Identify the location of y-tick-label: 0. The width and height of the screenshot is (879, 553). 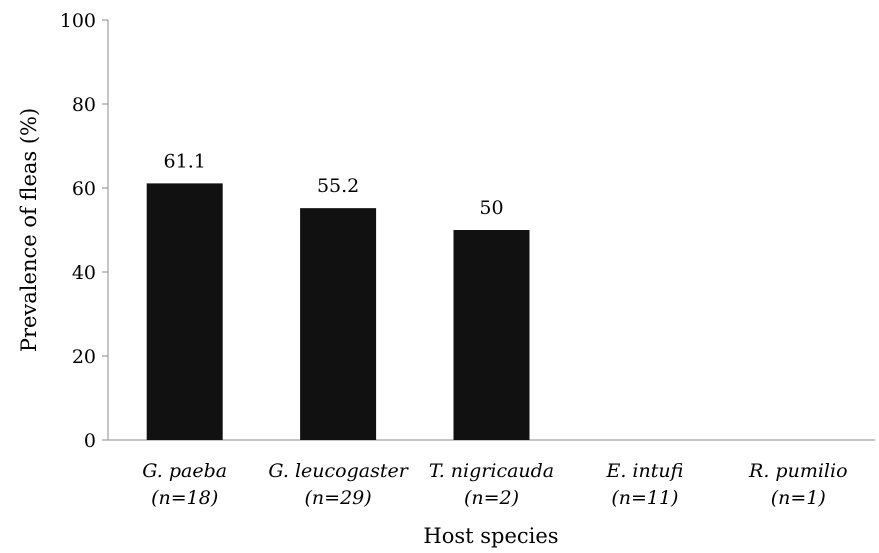
(90, 441).